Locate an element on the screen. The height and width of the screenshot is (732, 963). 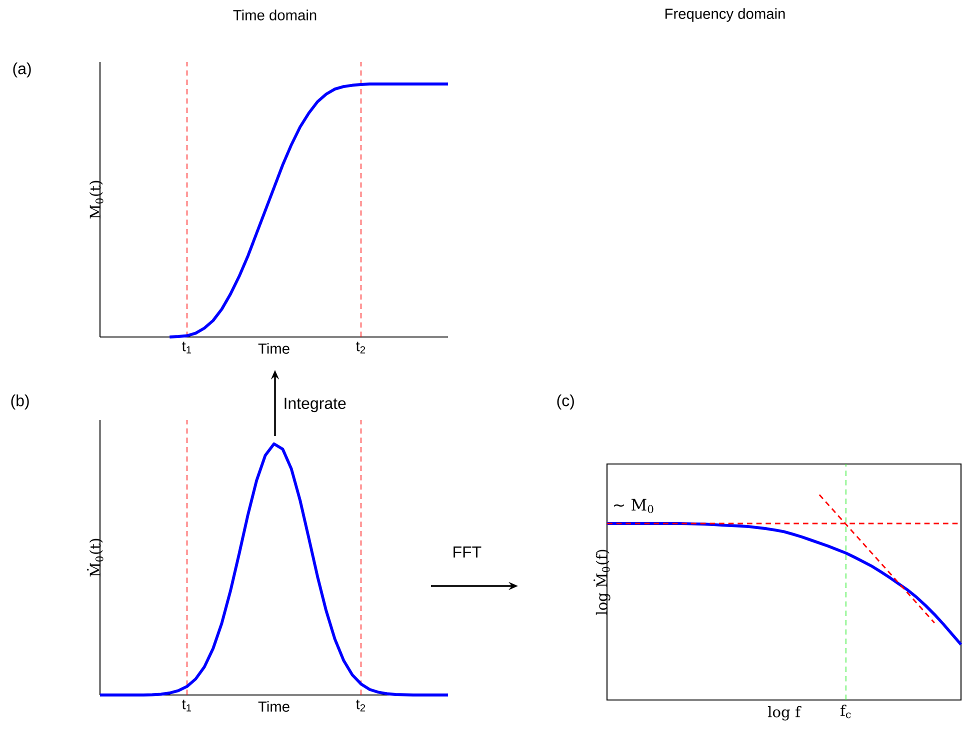
text: (b) is located at coordinates (20, 402).